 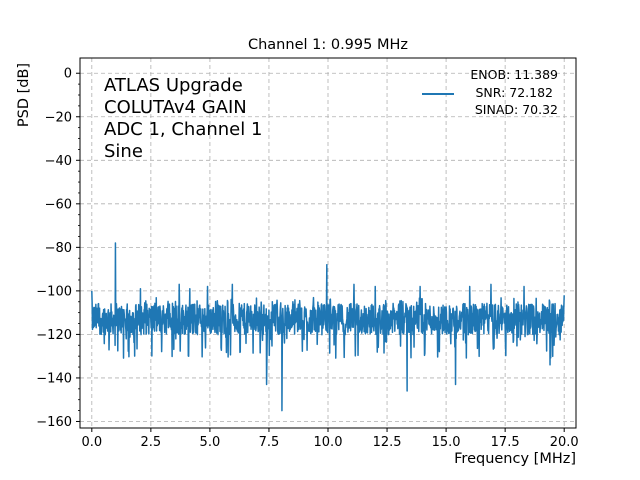 What do you see at coordinates (505, 442) in the screenshot?
I see `x-tick-label: 17.5` at bounding box center [505, 442].